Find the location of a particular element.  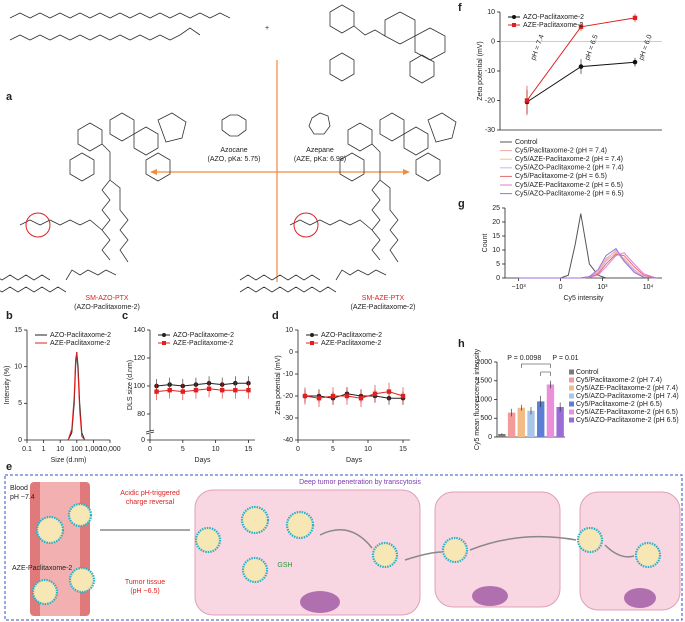

y-tick-label: 25 is located at coordinates (496, 208).